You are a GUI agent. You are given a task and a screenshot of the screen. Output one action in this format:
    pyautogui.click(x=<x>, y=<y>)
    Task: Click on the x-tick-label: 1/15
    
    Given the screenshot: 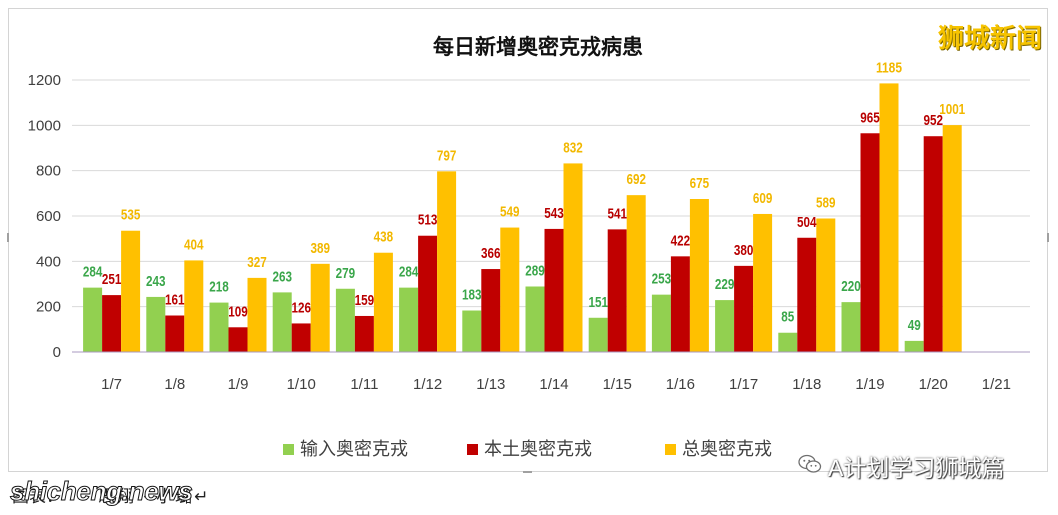 What is the action you would take?
    pyautogui.click(x=617, y=384)
    